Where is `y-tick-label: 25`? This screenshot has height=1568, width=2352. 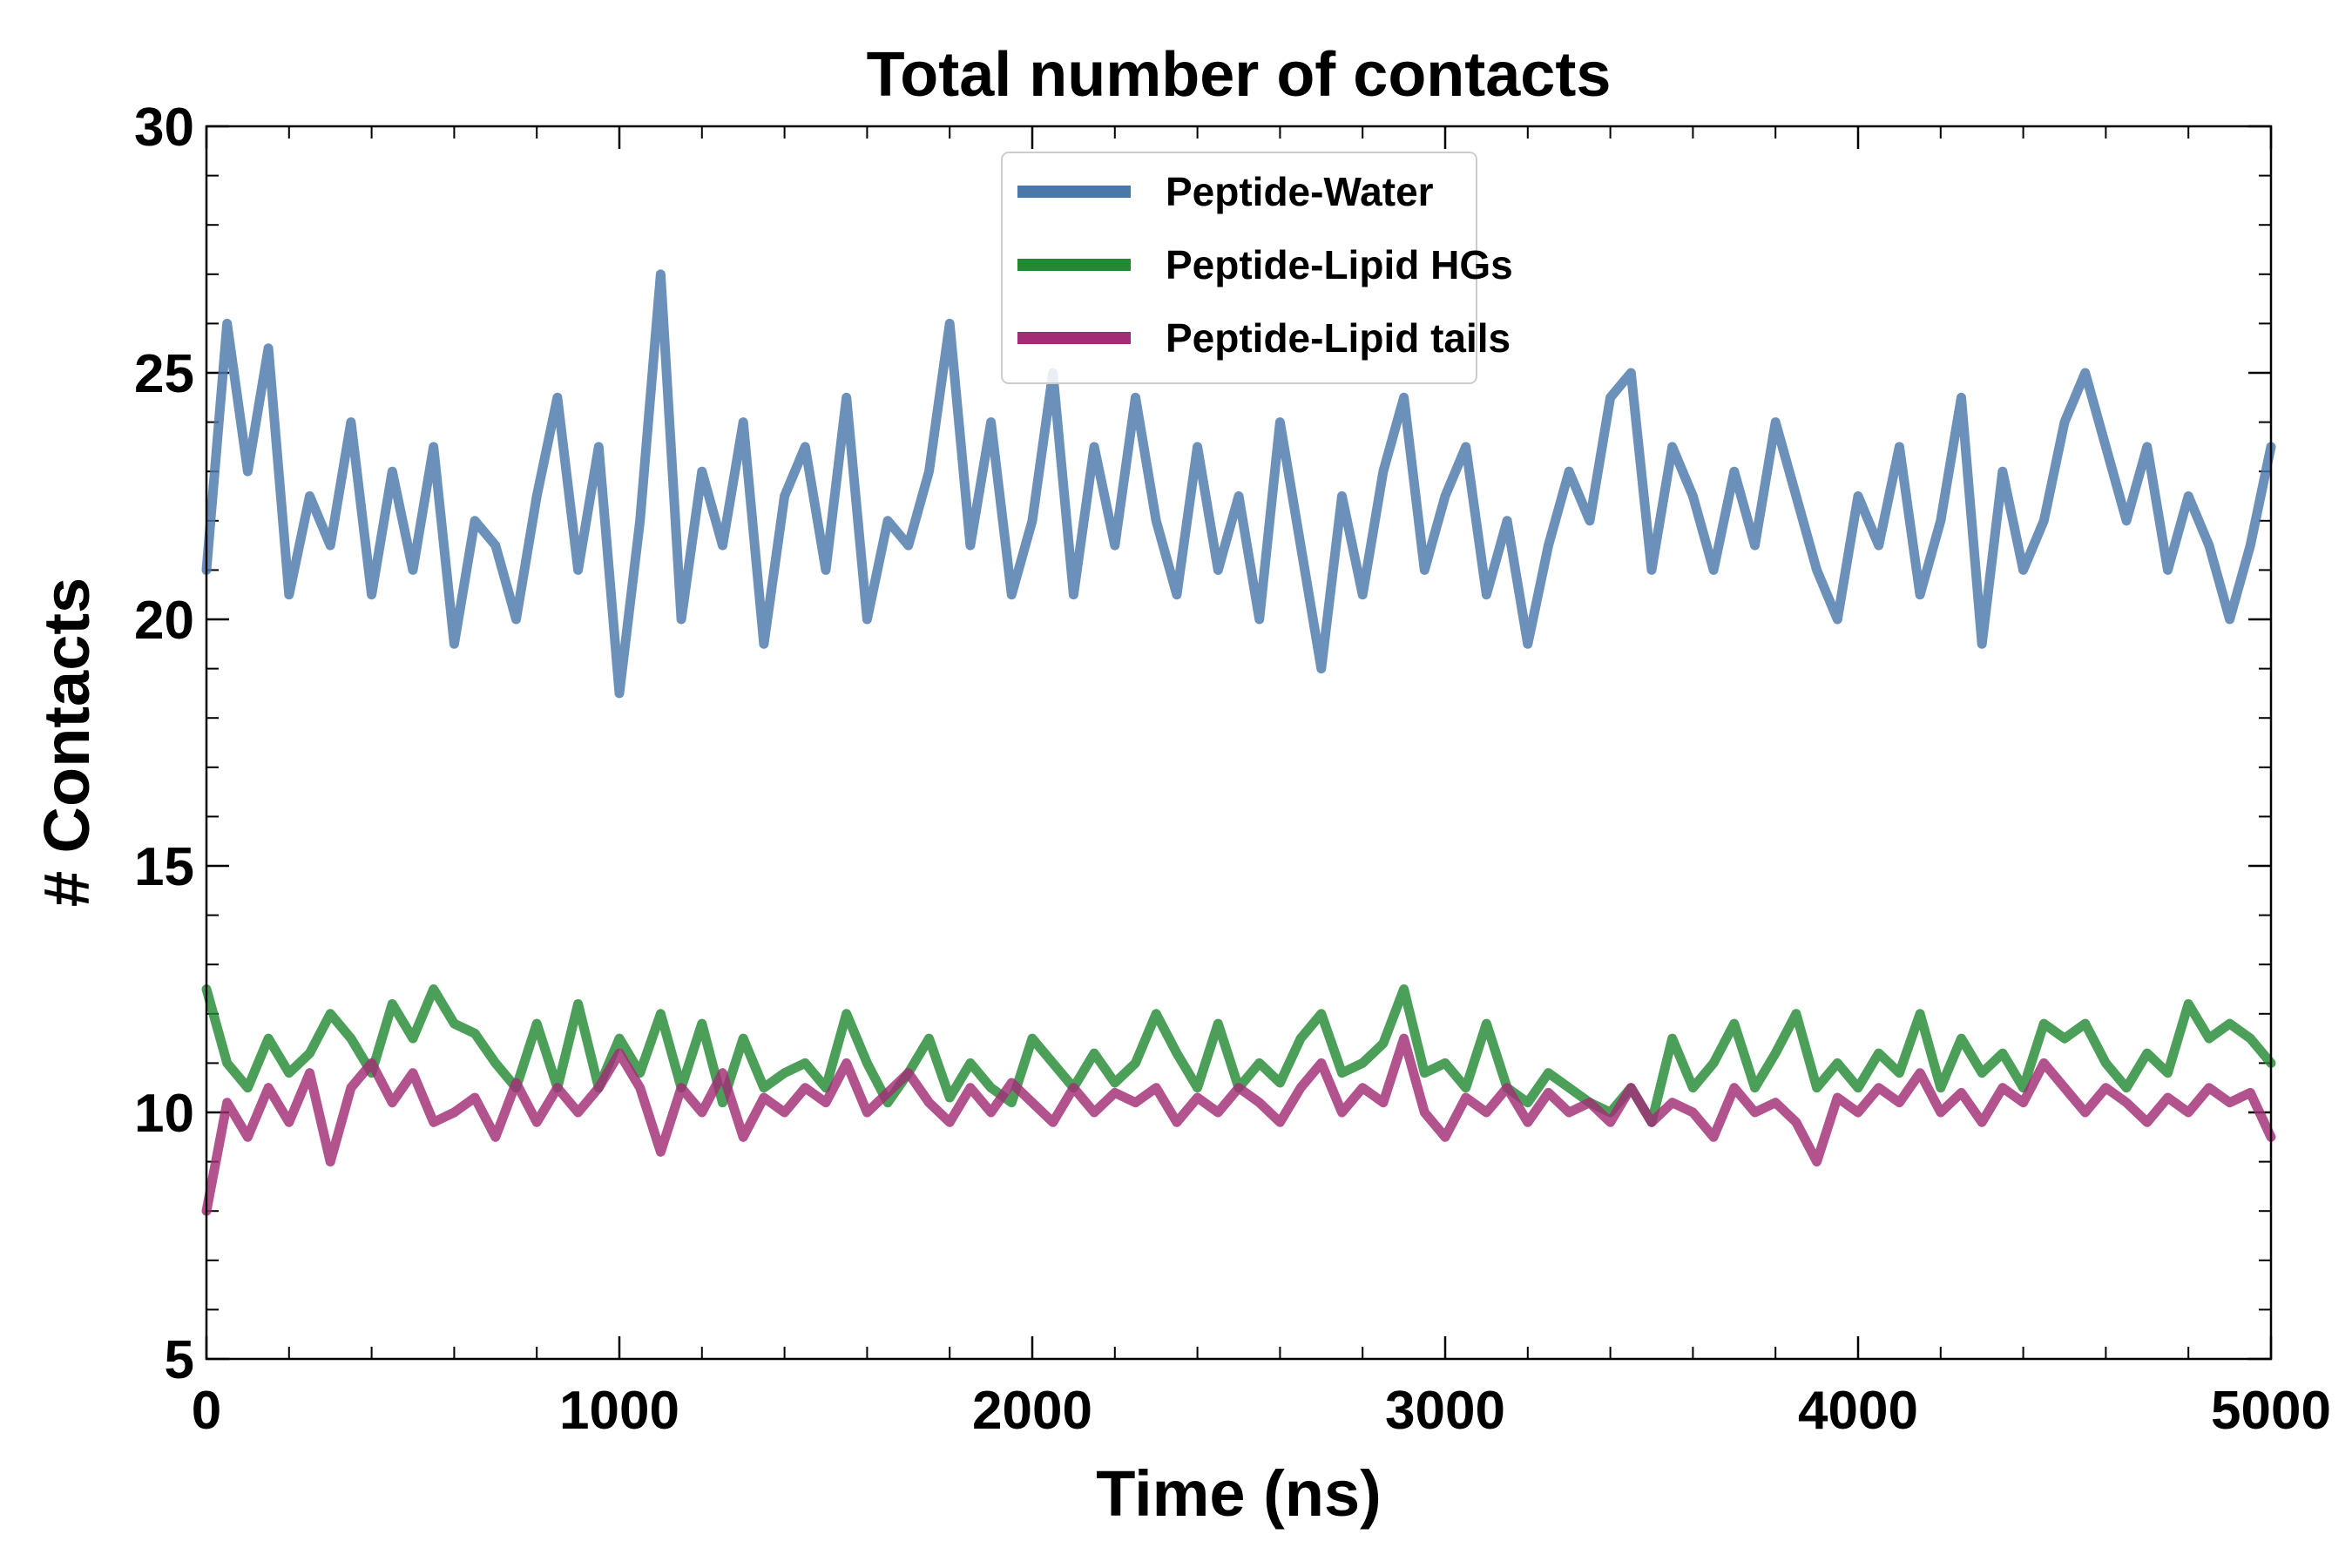 y-tick-label: 25 is located at coordinates (164, 374).